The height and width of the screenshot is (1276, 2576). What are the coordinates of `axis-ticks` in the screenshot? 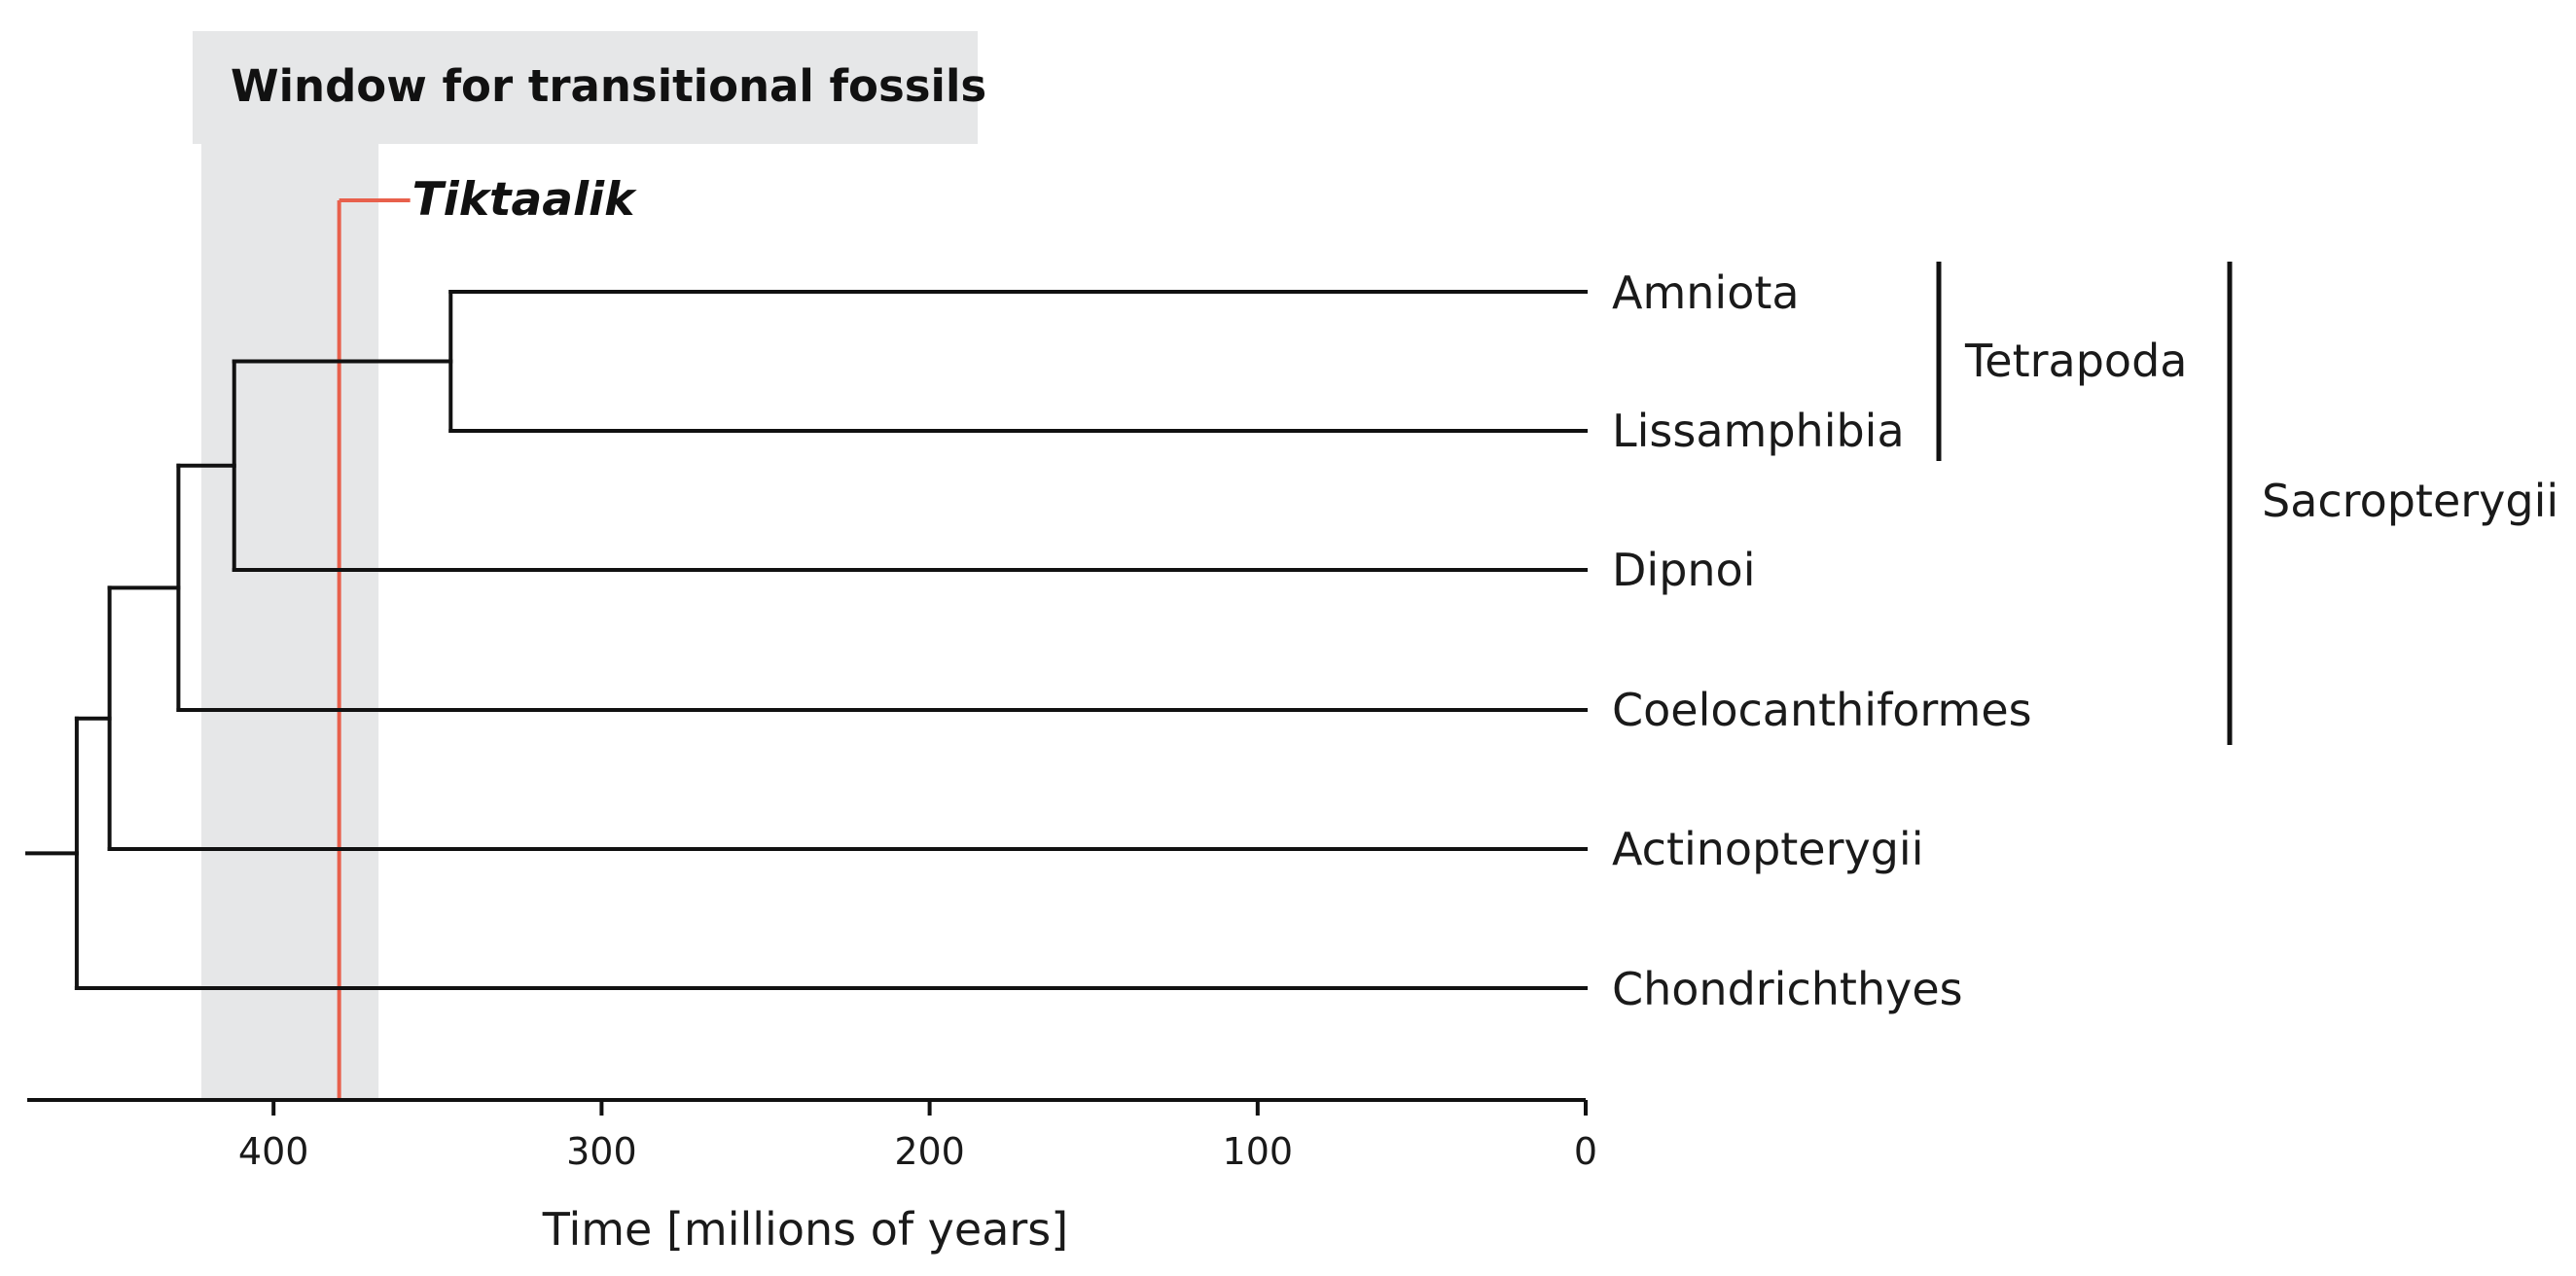 It's located at (929, 1108).